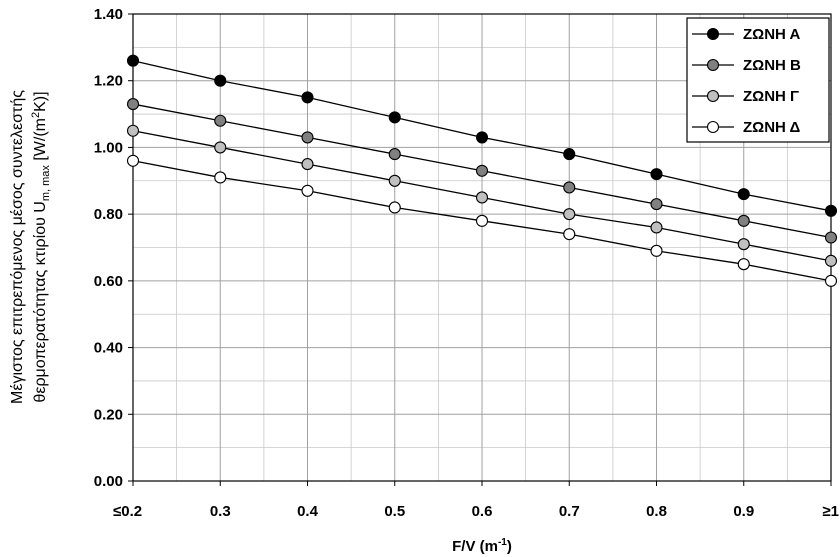  What do you see at coordinates (482, 511) in the screenshot?
I see `x-tick-label: 0.6` at bounding box center [482, 511].